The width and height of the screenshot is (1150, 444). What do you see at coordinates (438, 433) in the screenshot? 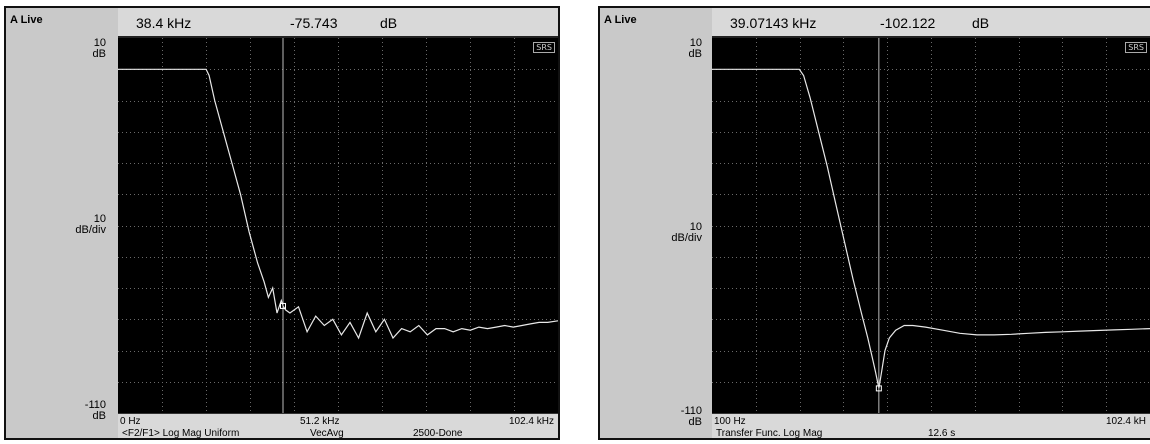
I see `status-label: 2500-Done` at bounding box center [438, 433].